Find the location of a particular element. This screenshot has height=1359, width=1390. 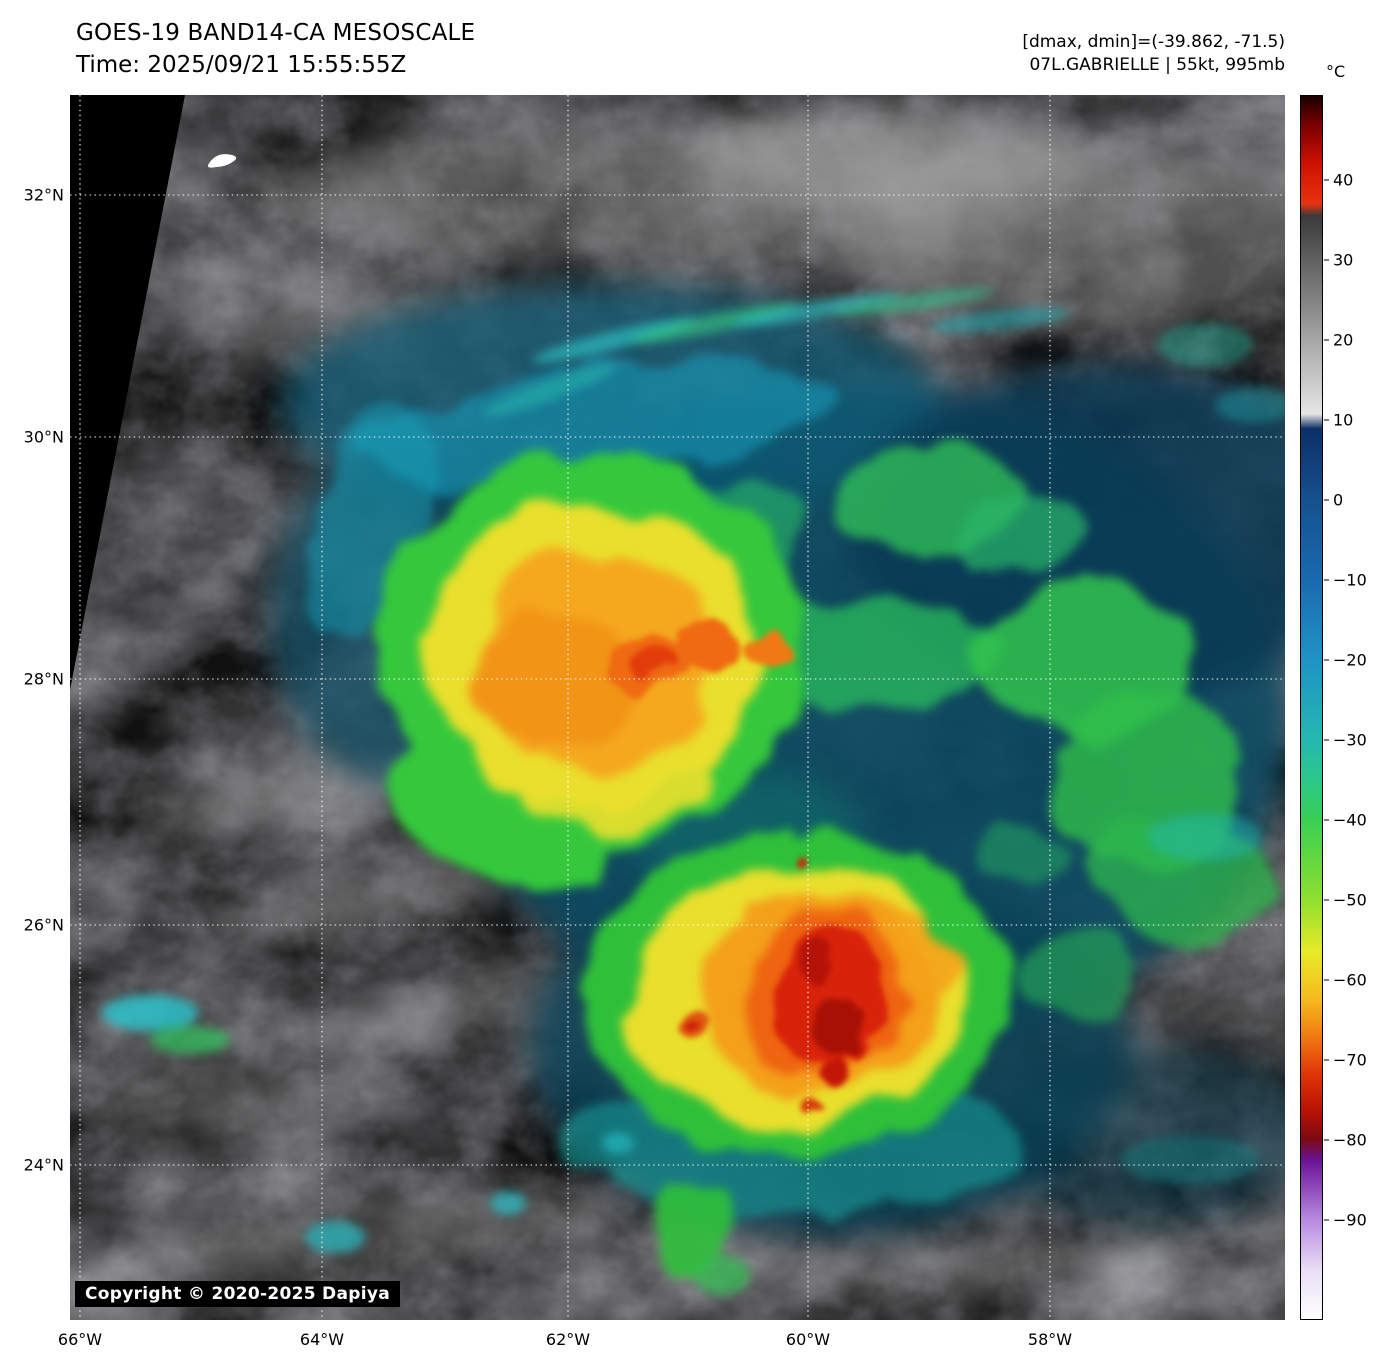

colorbar-tick: 30 is located at coordinates (1338, 259).